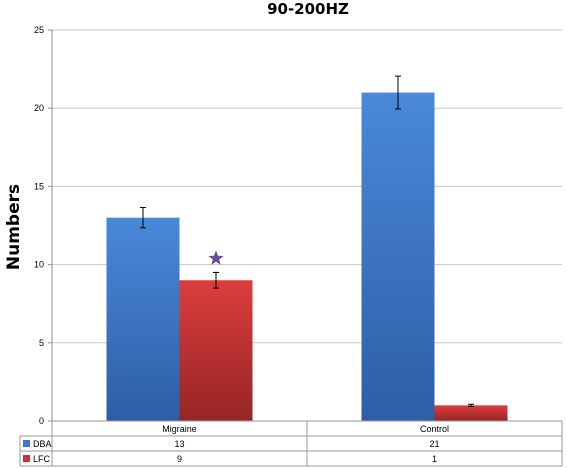 The width and height of the screenshot is (567, 468). Describe the element at coordinates (179, 429) in the screenshot. I see `table-header-migraine: Migraine` at that location.